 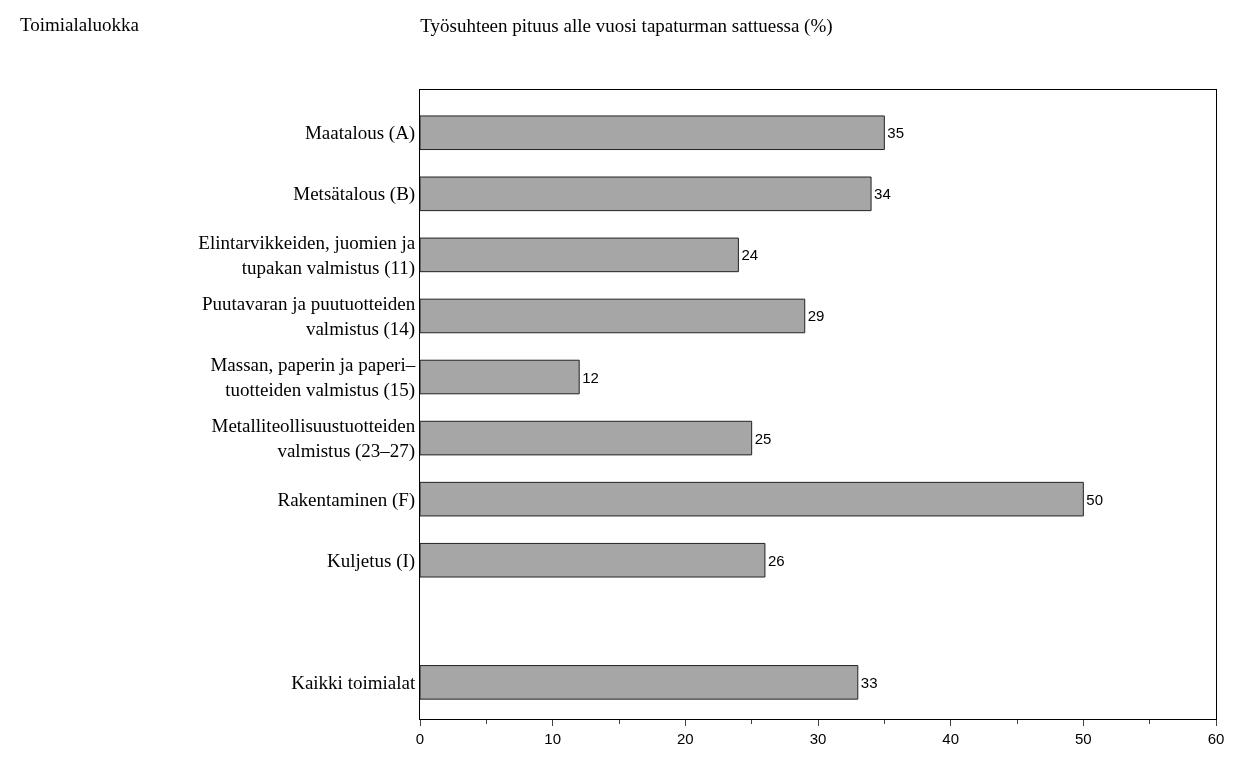 What do you see at coordinates (420, 738) in the screenshot?
I see `x-tick-label: 0` at bounding box center [420, 738].